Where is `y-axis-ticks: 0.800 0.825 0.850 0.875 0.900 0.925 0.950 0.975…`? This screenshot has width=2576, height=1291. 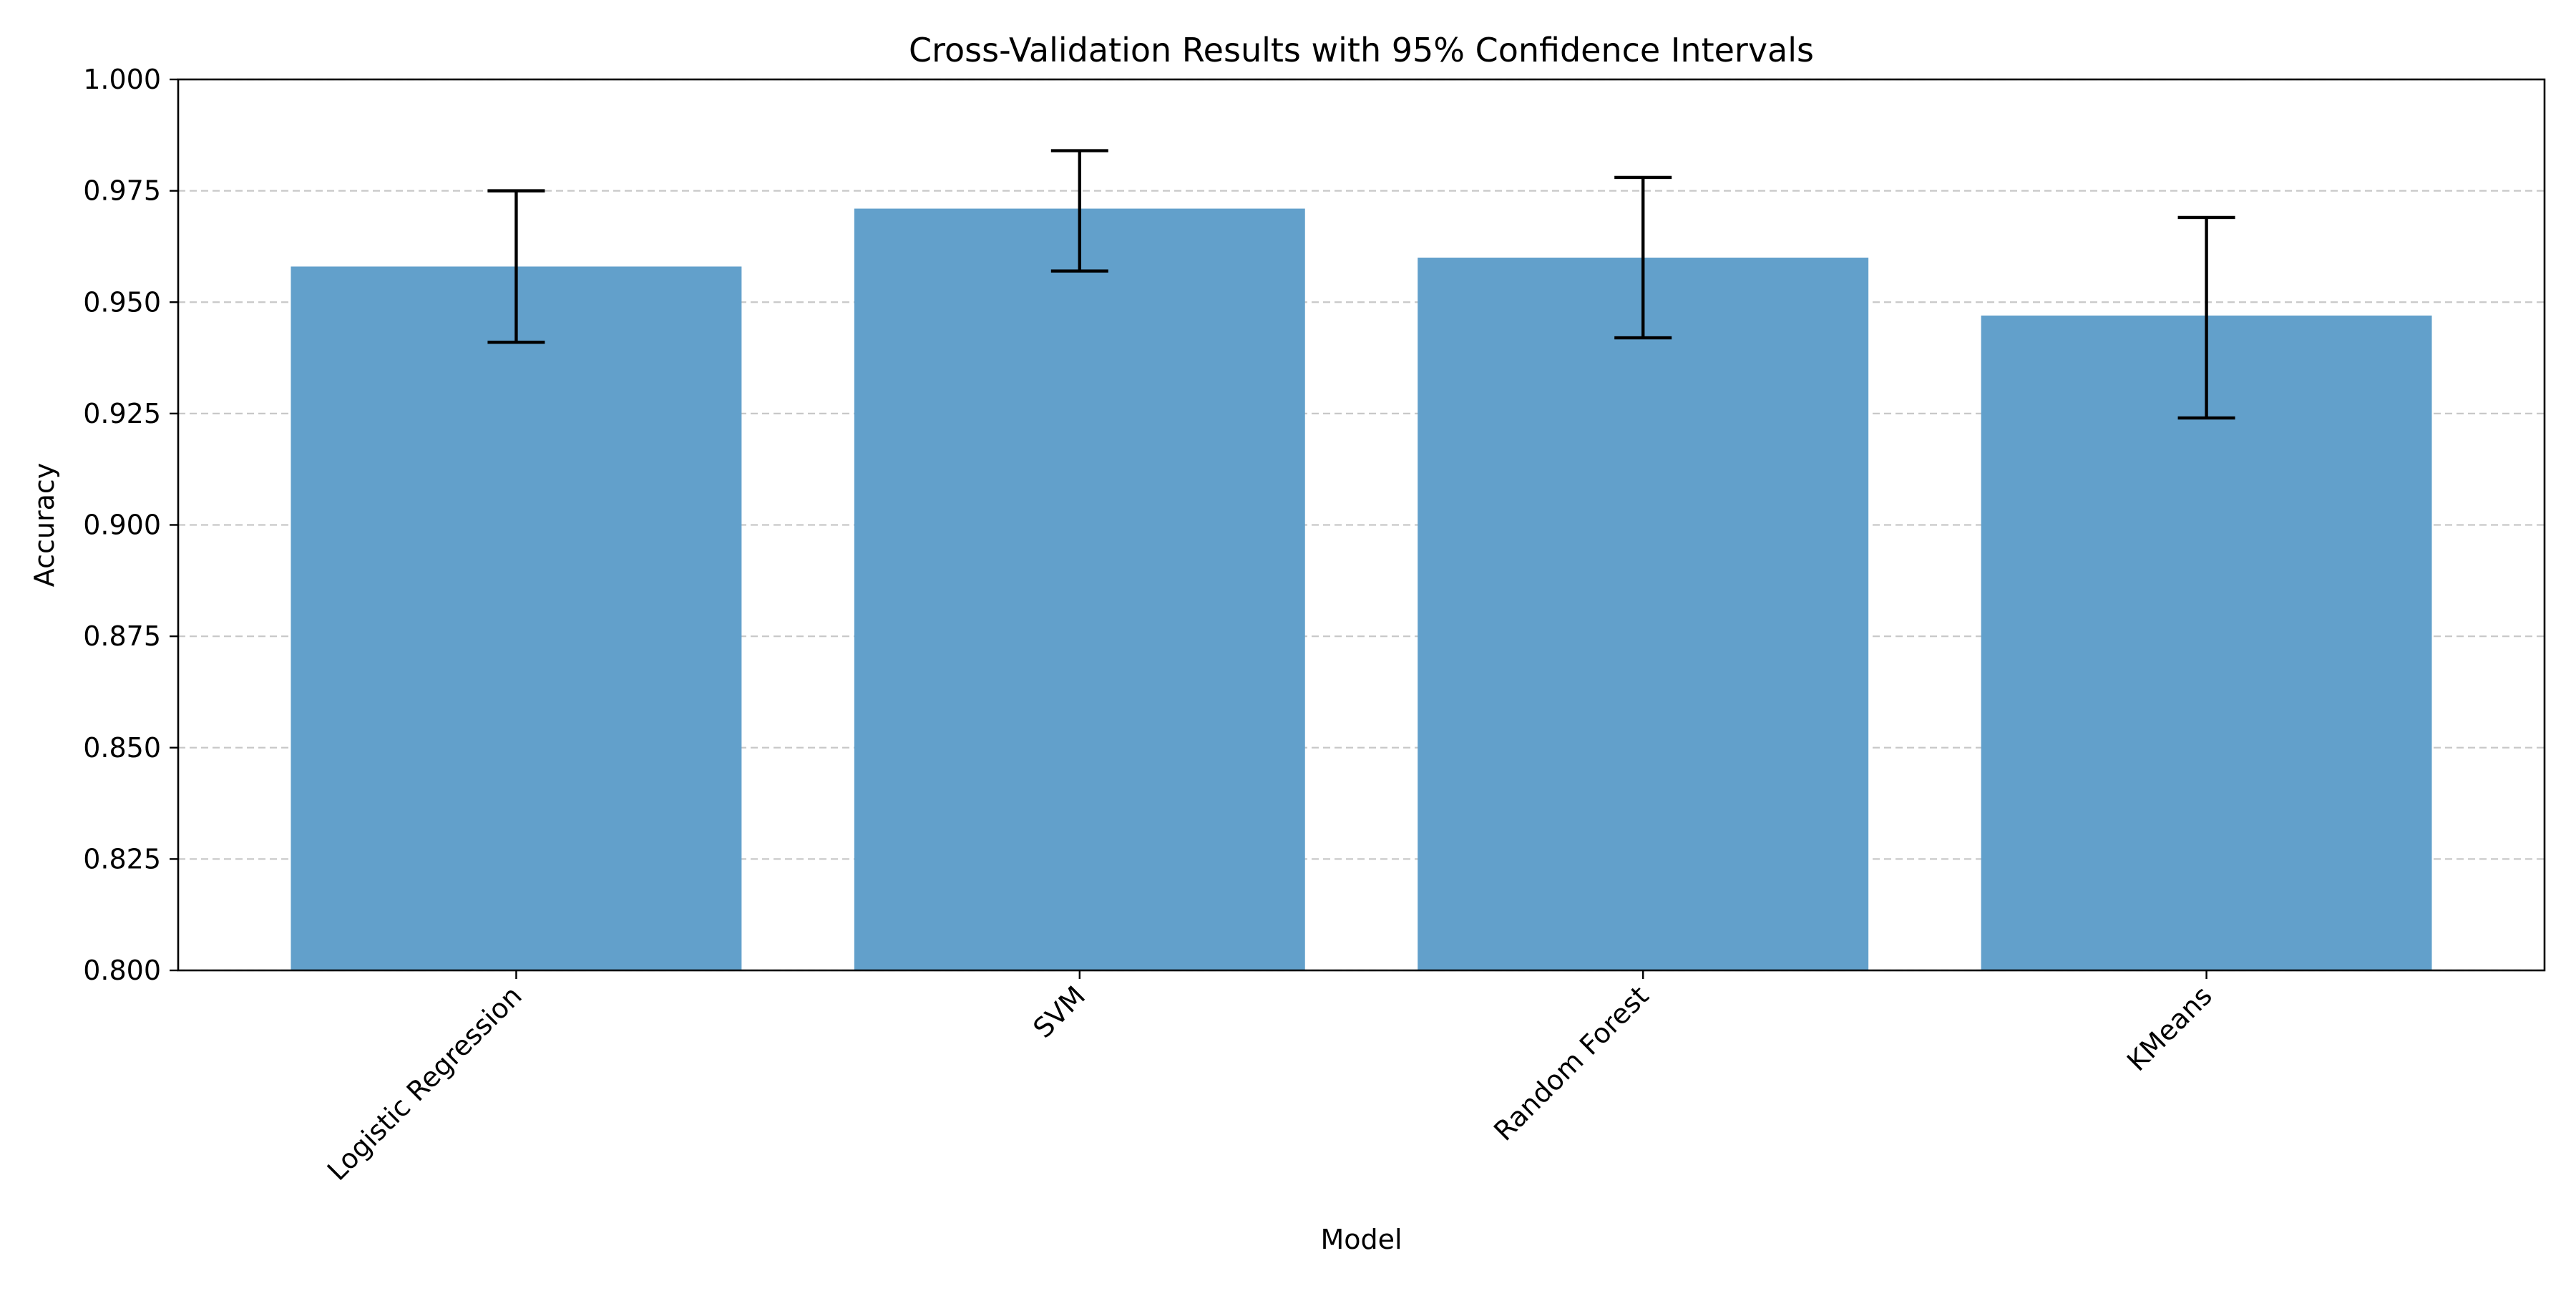 y-axis-ticks: 0.800 0.825 0.850 0.875 0.900 0.925 0.950 0.975… is located at coordinates (130, 525).